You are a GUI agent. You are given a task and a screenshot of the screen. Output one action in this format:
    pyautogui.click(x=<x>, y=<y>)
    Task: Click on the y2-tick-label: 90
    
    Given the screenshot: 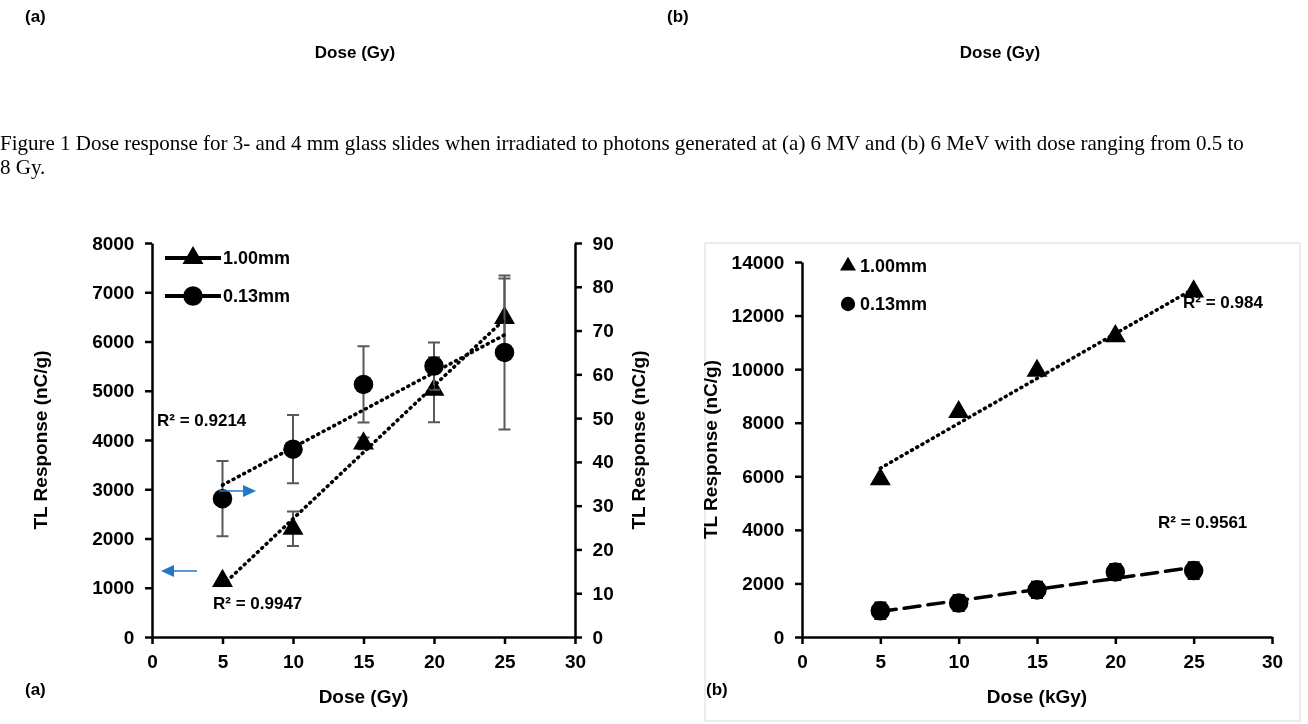 What is the action you would take?
    pyautogui.click(x=603, y=243)
    